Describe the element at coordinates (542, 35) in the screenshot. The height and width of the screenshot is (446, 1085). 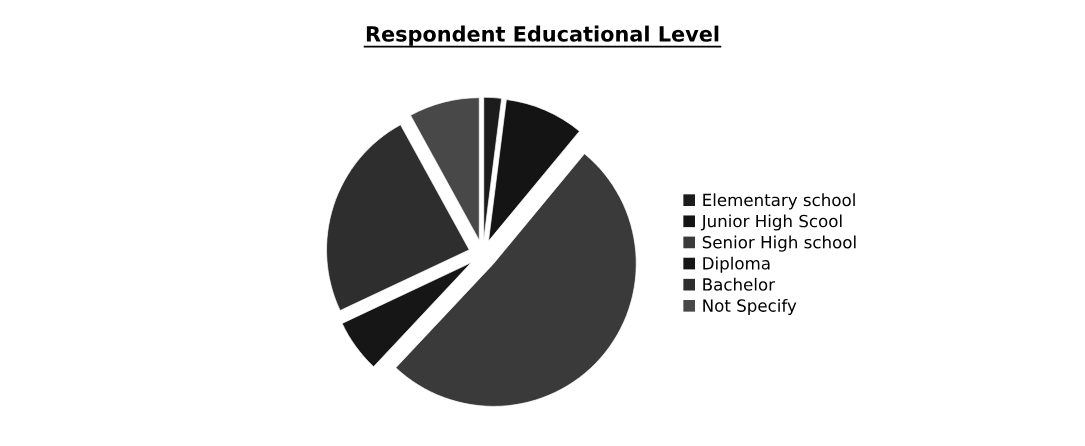
I see `chart-title: Respondent Educational Level` at that location.